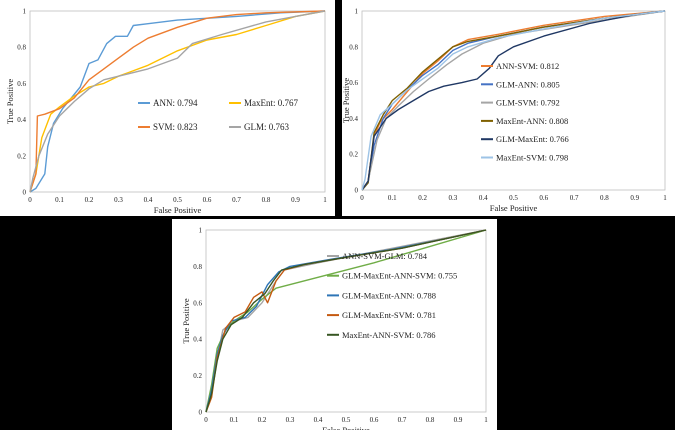 The width and height of the screenshot is (675, 430). I want to click on legend-label: GLM: 0.763, so click(267, 127).